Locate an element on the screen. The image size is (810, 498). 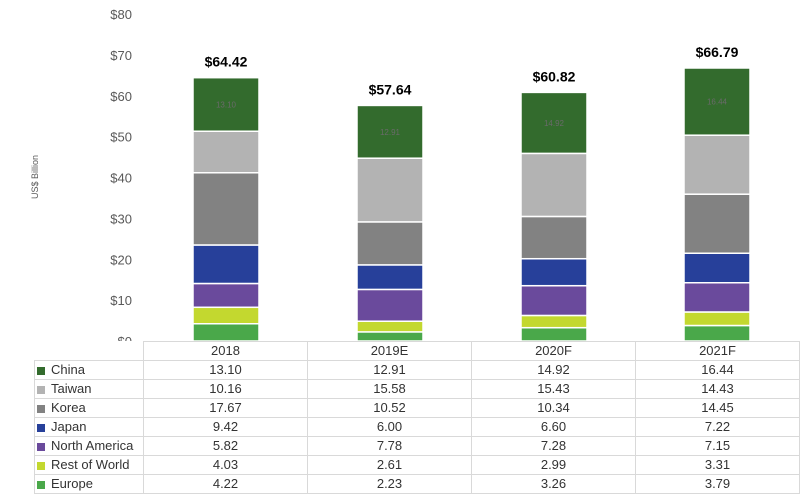
bar-segment-label: 12.91 is located at coordinates (390, 132).